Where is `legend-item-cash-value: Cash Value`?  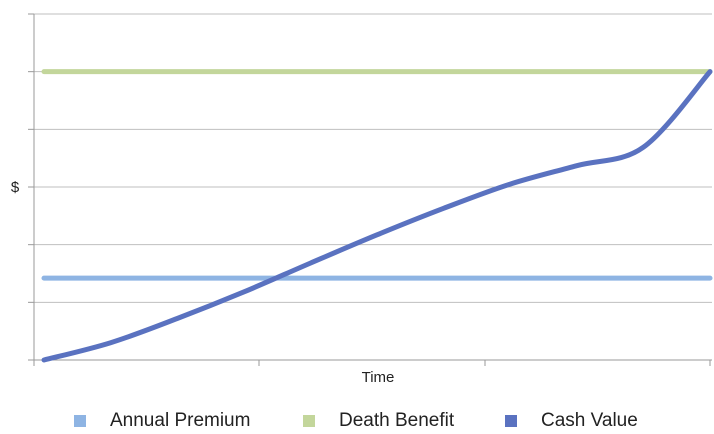 legend-item-cash-value: Cash Value is located at coordinates (571, 421).